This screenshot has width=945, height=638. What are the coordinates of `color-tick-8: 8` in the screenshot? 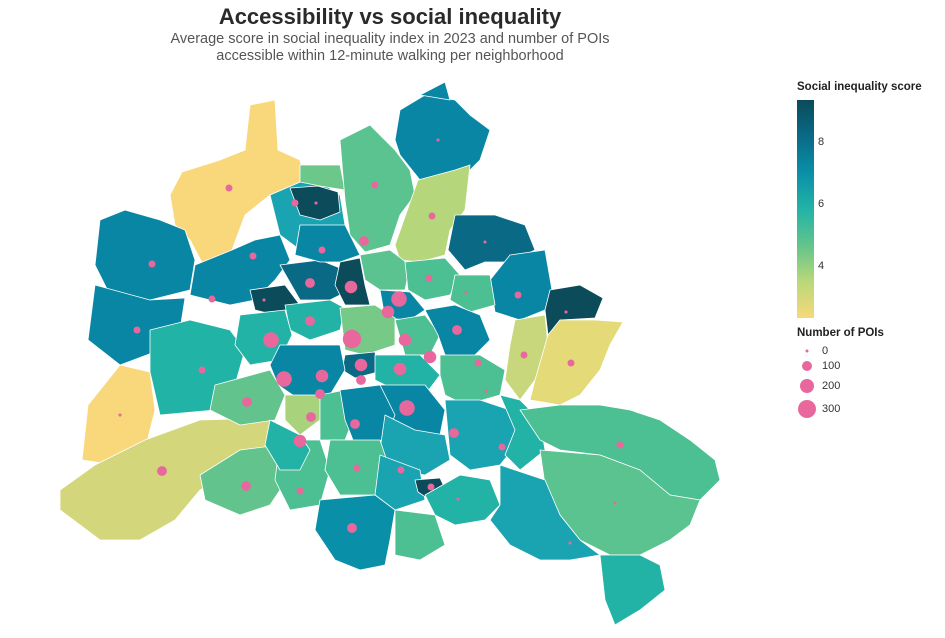 It's located at (821, 142).